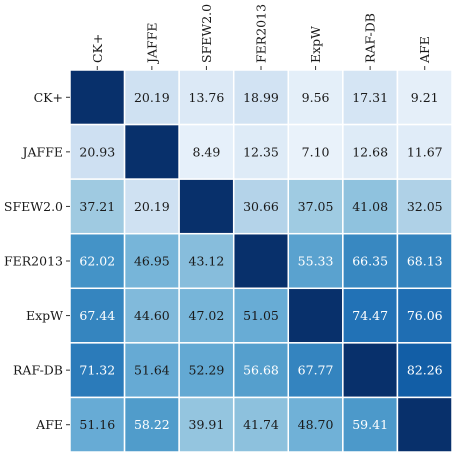  Describe the element at coordinates (44, 315) in the screenshot. I see `row-tick-label: ExpW` at that location.